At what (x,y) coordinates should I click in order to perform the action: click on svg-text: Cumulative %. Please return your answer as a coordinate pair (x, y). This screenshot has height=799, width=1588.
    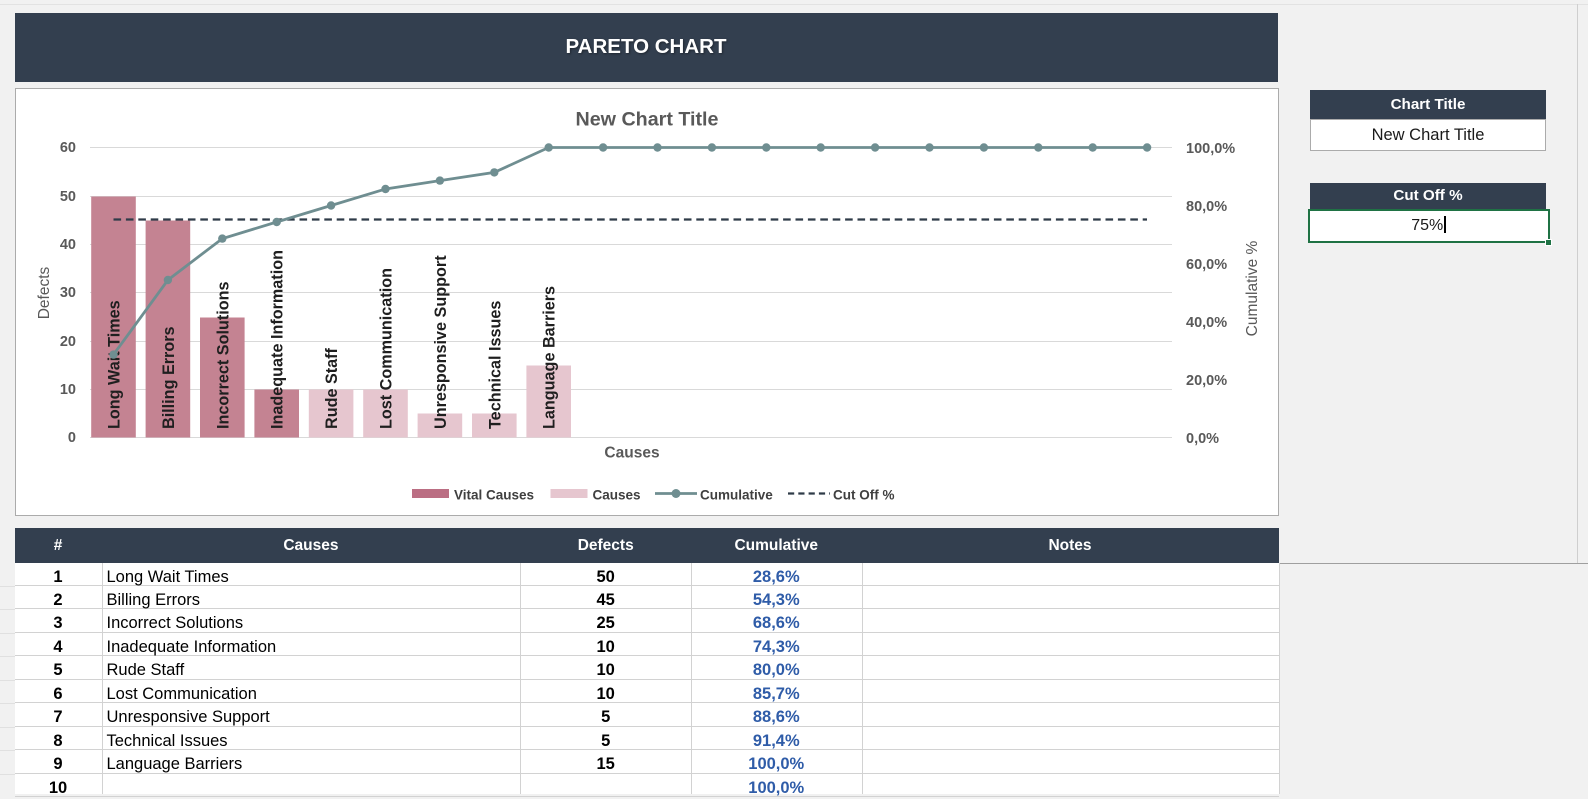
    Looking at the image, I should click on (1252, 288).